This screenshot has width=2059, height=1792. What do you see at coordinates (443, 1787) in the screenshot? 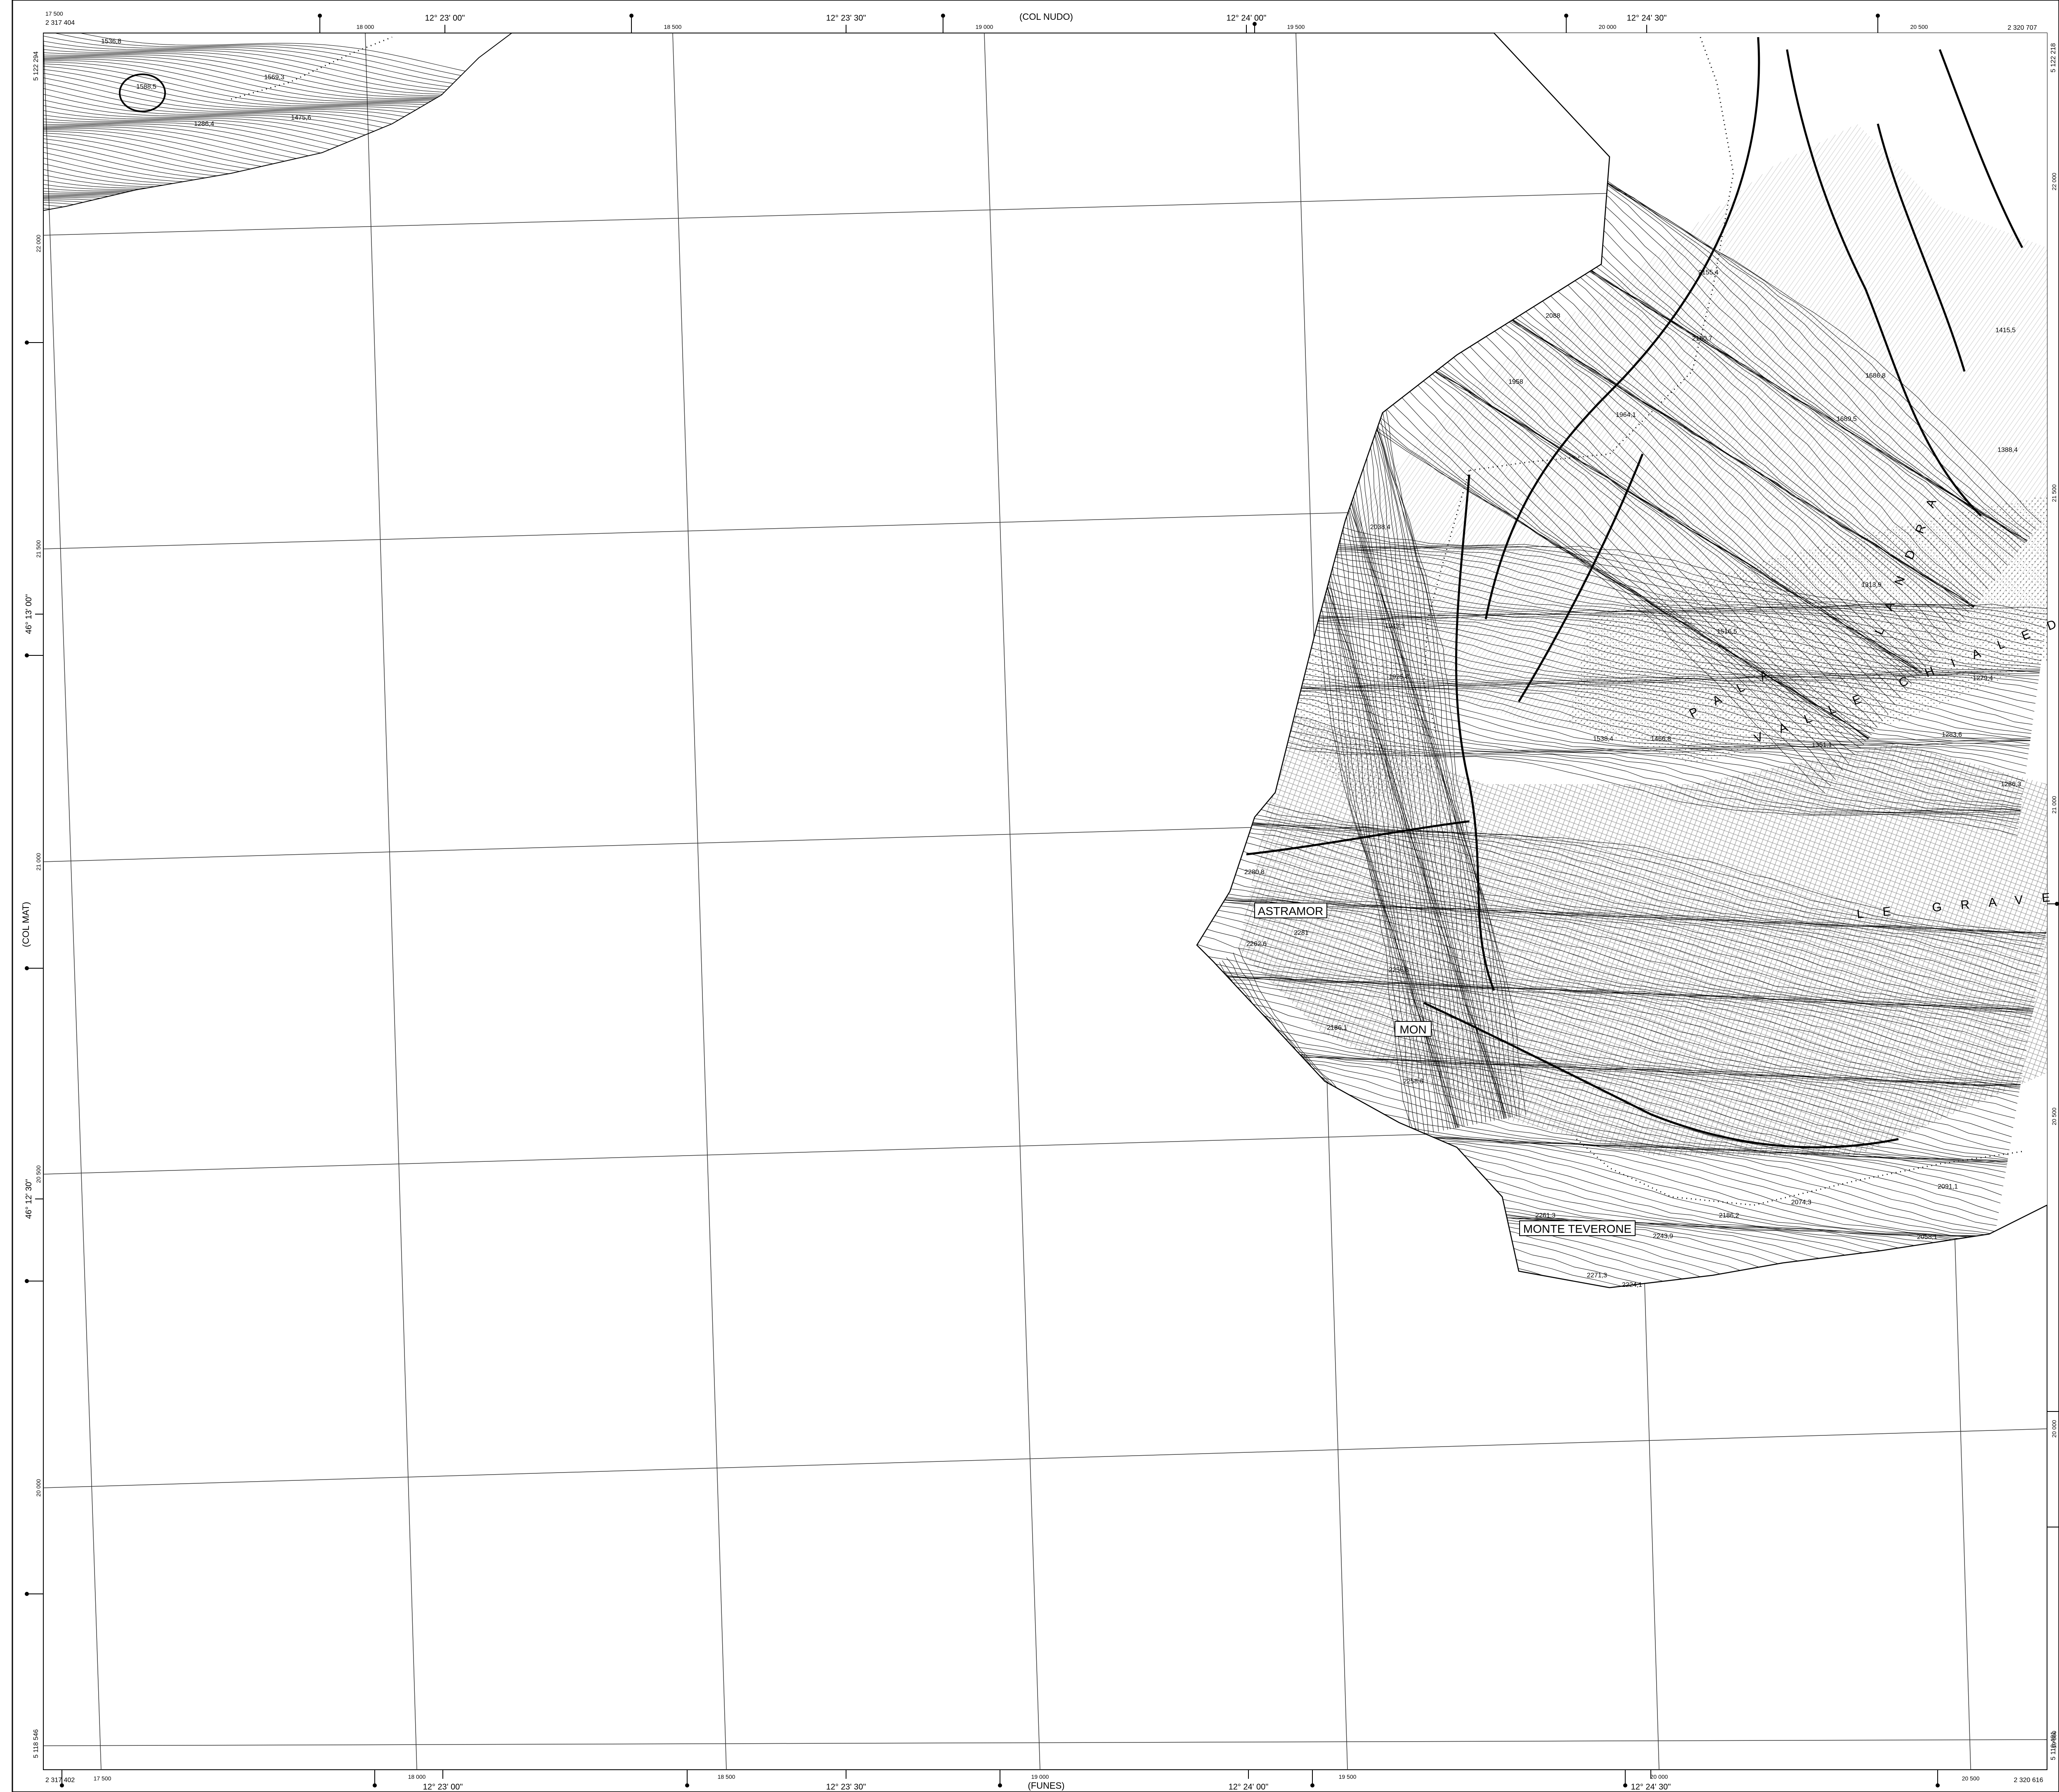
I see `bottom-longitude-1: 12° 23' 00"` at bounding box center [443, 1787].